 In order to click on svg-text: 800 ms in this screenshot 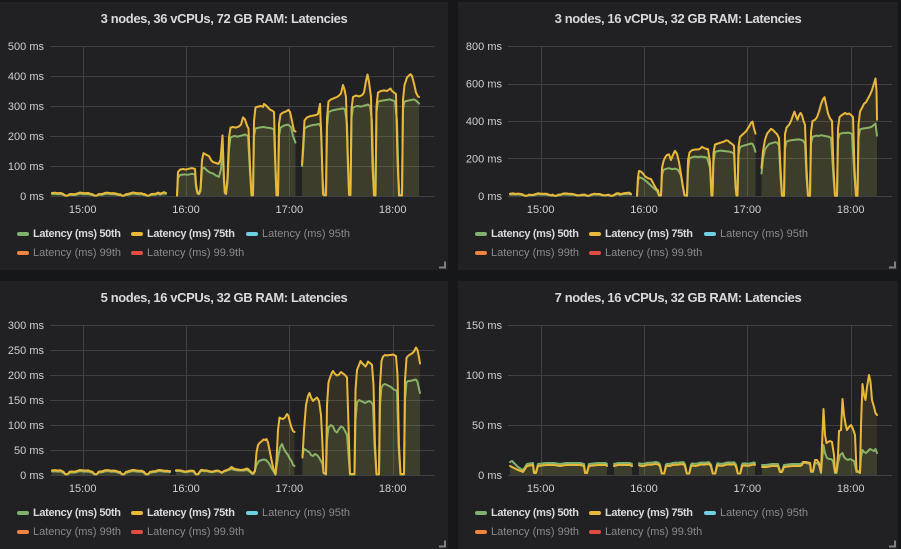, I will do `click(484, 47)`.